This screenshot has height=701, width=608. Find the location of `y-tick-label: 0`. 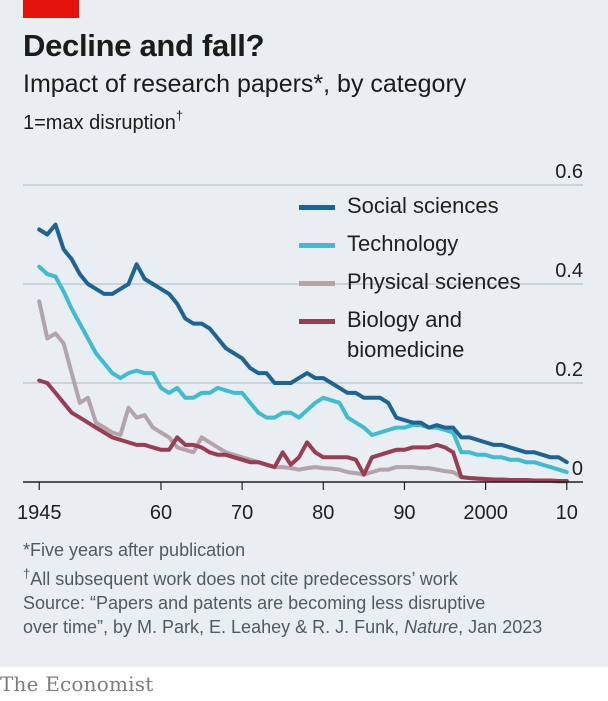

y-tick-label: 0 is located at coordinates (577, 469).